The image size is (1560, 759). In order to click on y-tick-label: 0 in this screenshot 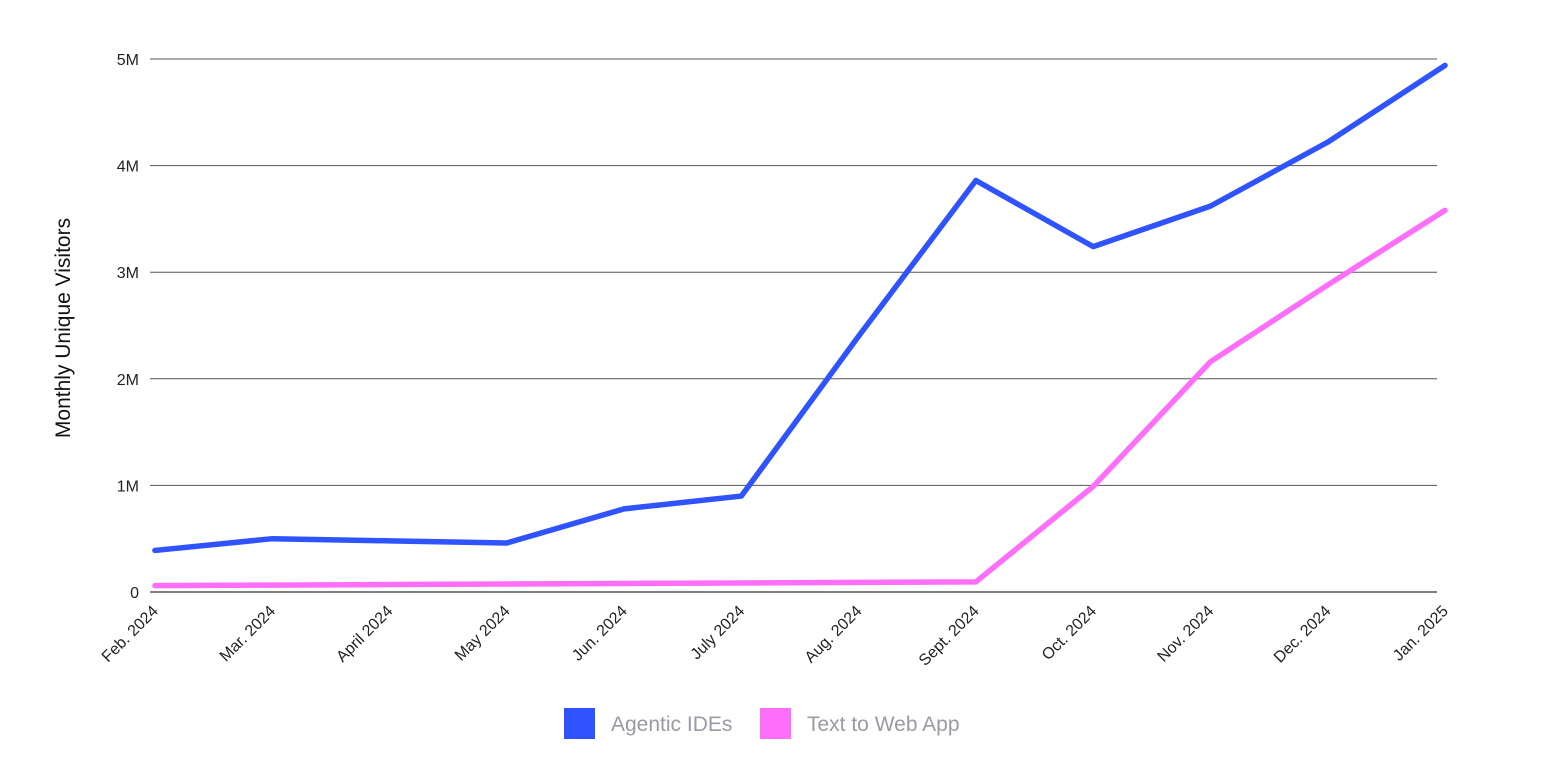, I will do `click(134, 593)`.